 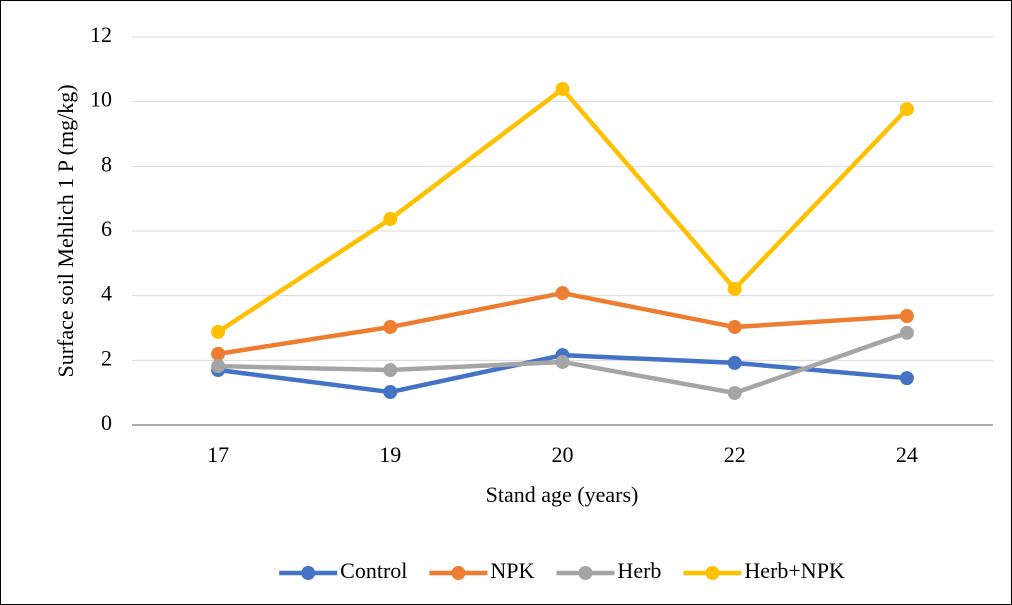 What do you see at coordinates (390, 454) in the screenshot?
I see `x-tick-label: 19` at bounding box center [390, 454].